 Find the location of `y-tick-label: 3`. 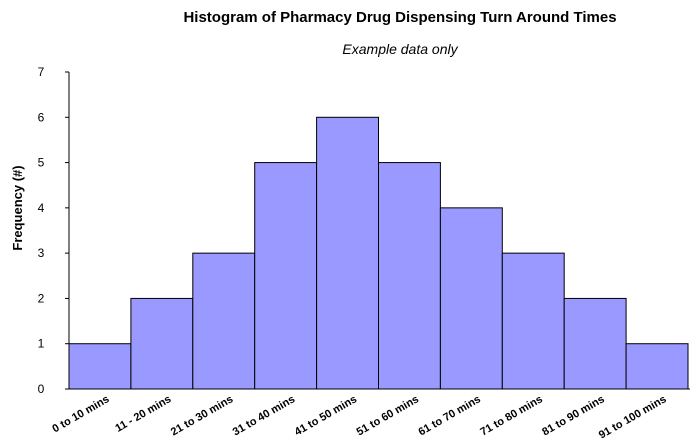

y-tick-label: 3 is located at coordinates (41, 253).